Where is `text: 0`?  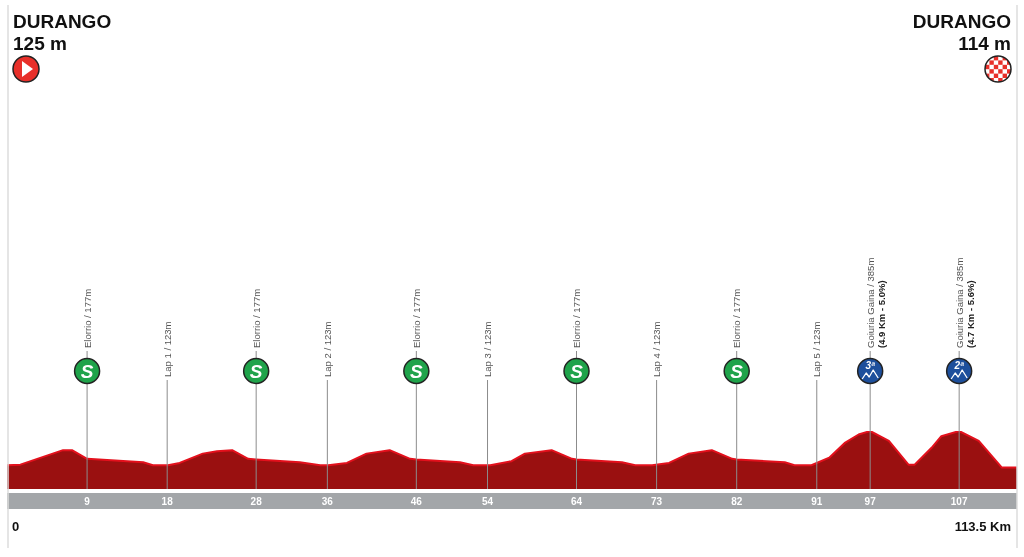 text: 0 is located at coordinates (16, 526).